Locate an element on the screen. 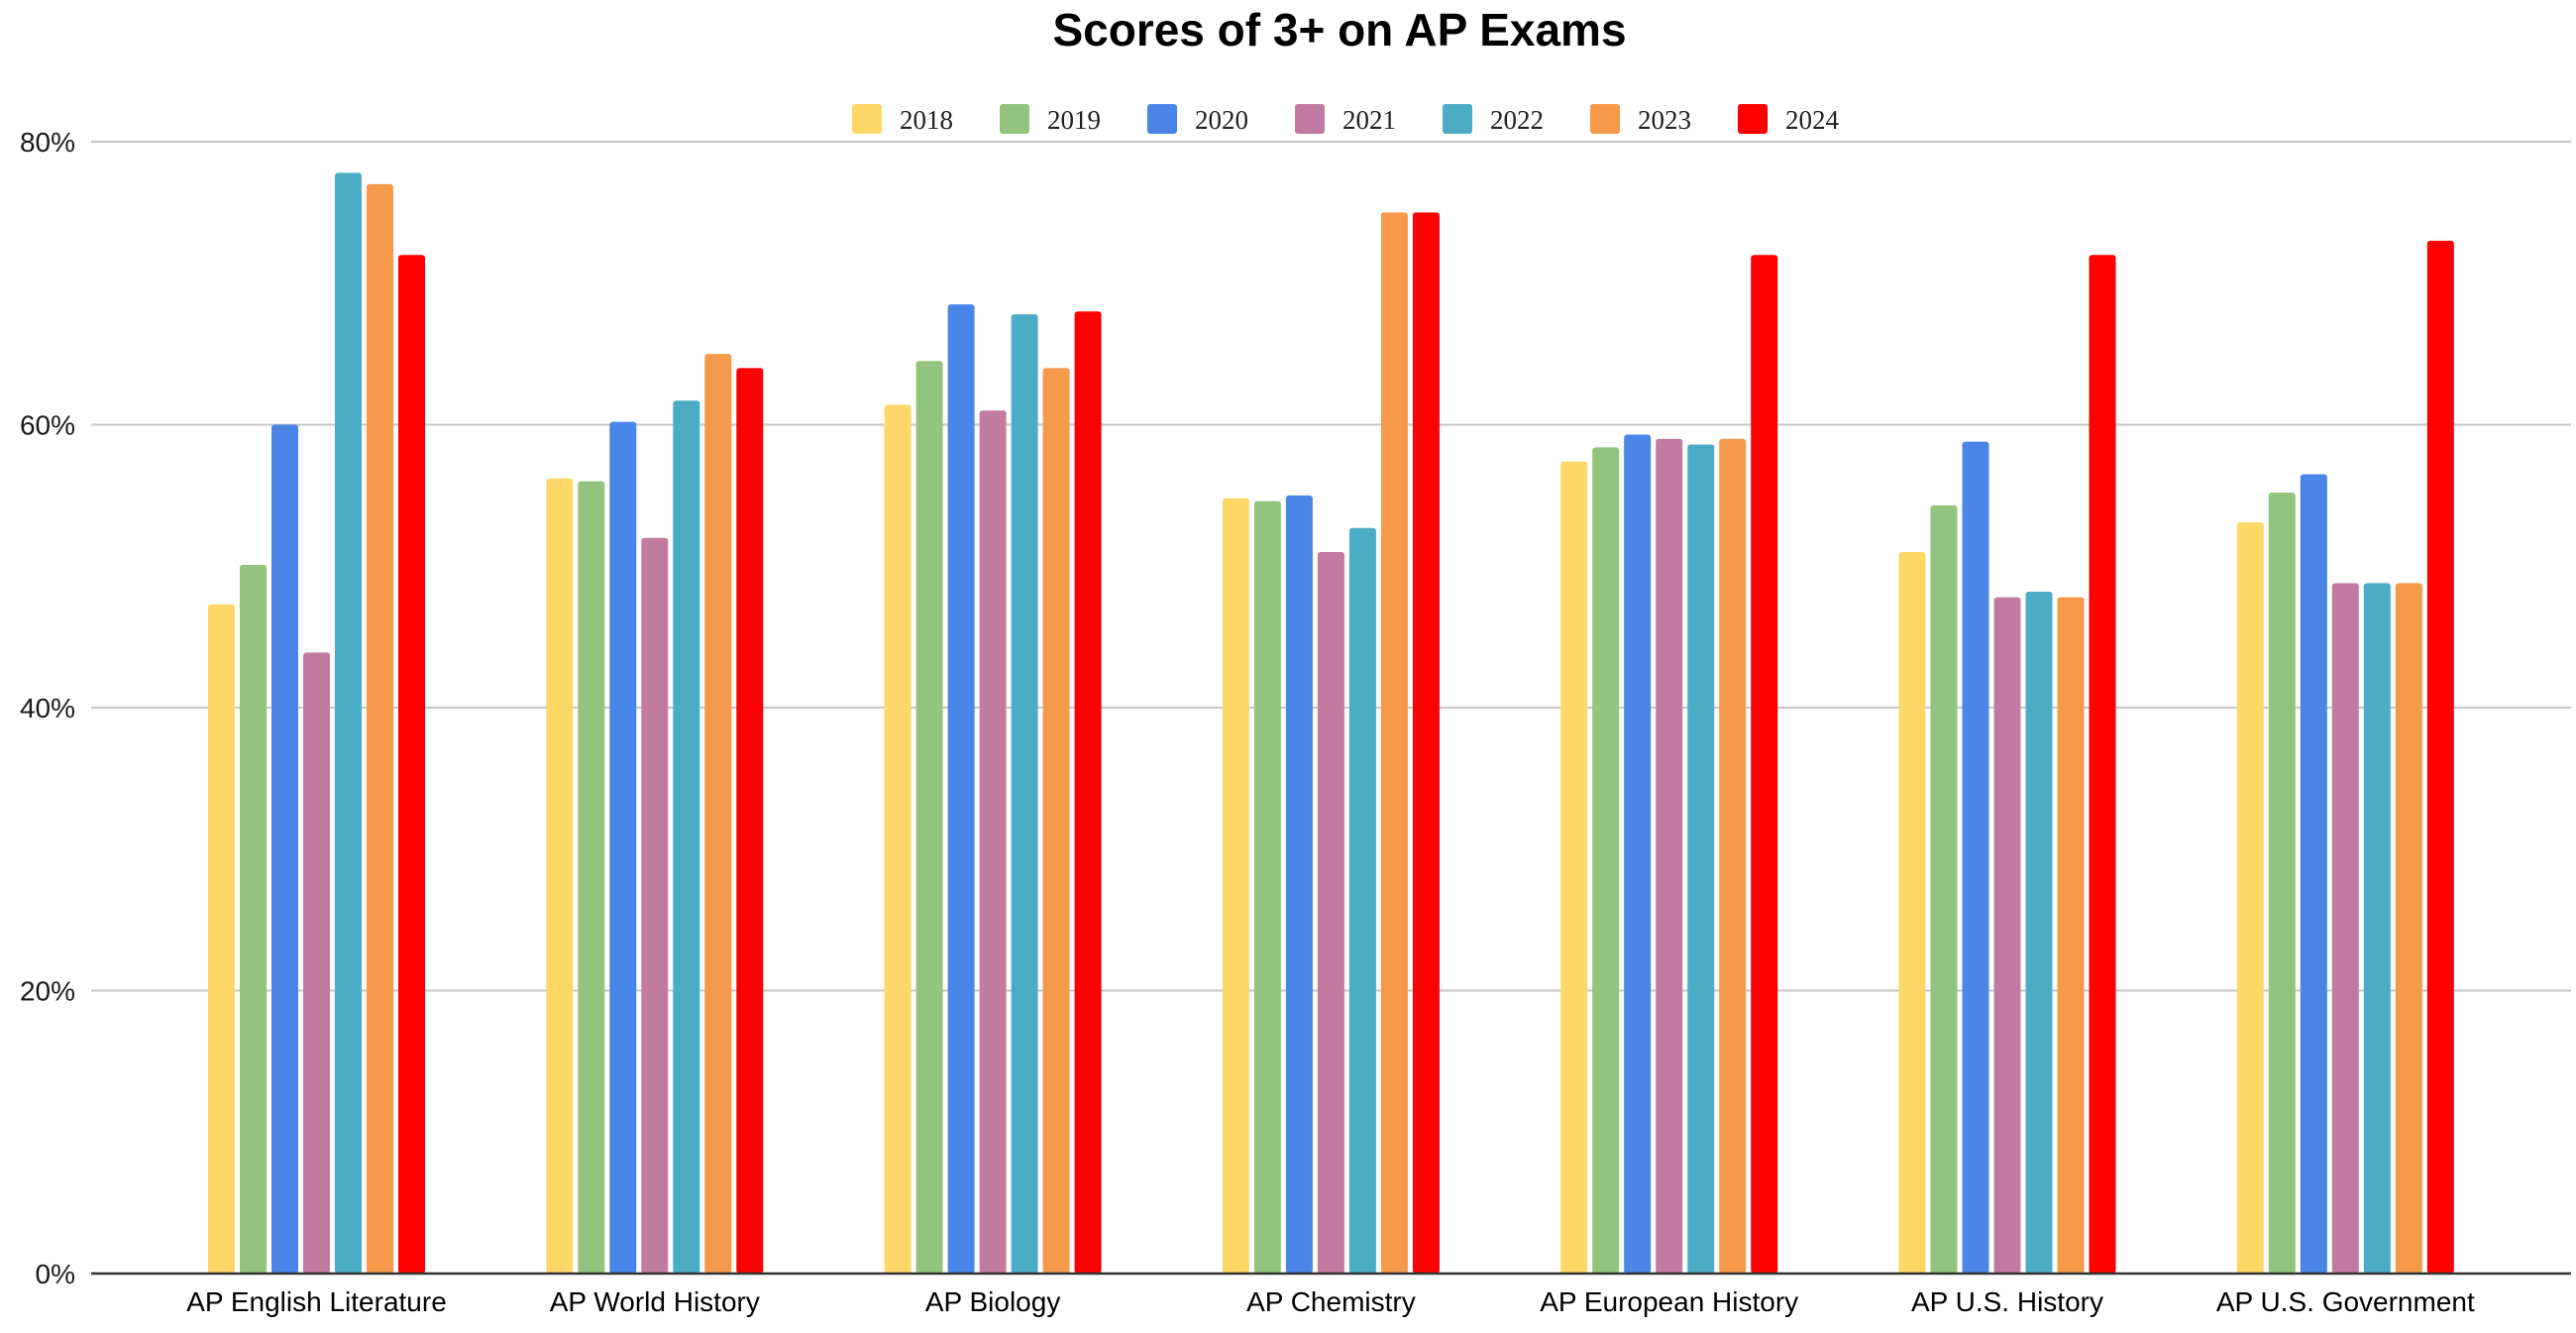 The width and height of the screenshot is (2576, 1333). bar-ap-european-history-2024 is located at coordinates (1765, 765).